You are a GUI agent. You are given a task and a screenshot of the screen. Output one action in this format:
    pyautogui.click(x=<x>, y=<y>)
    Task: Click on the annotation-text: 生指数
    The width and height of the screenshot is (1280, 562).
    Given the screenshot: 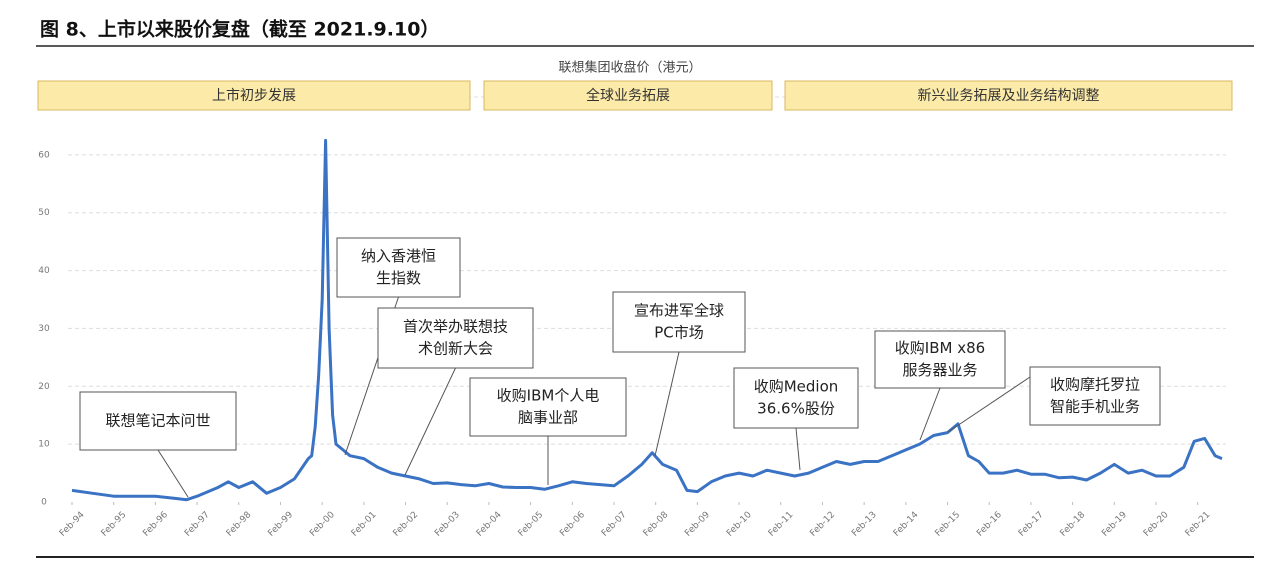 What is the action you would take?
    pyautogui.click(x=398, y=278)
    